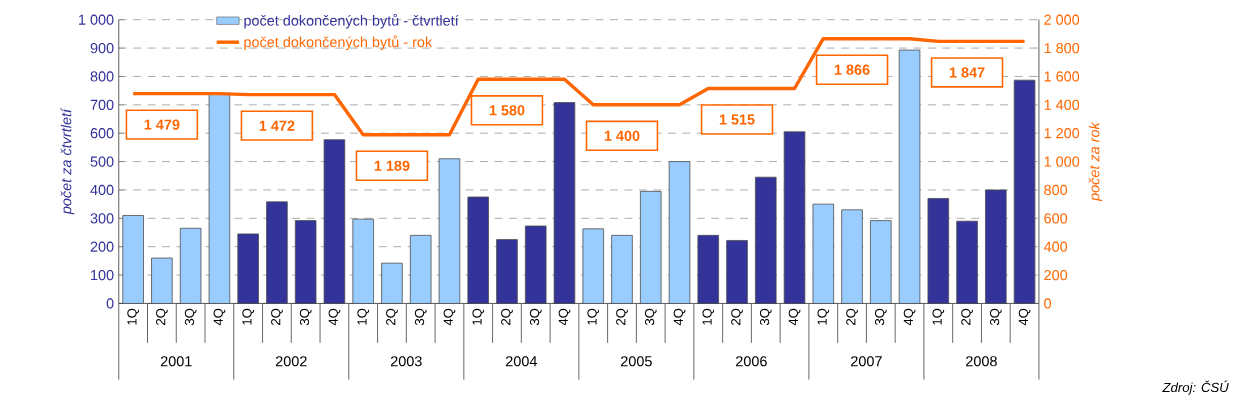  I want to click on y-tick-label: 0, so click(110, 303).